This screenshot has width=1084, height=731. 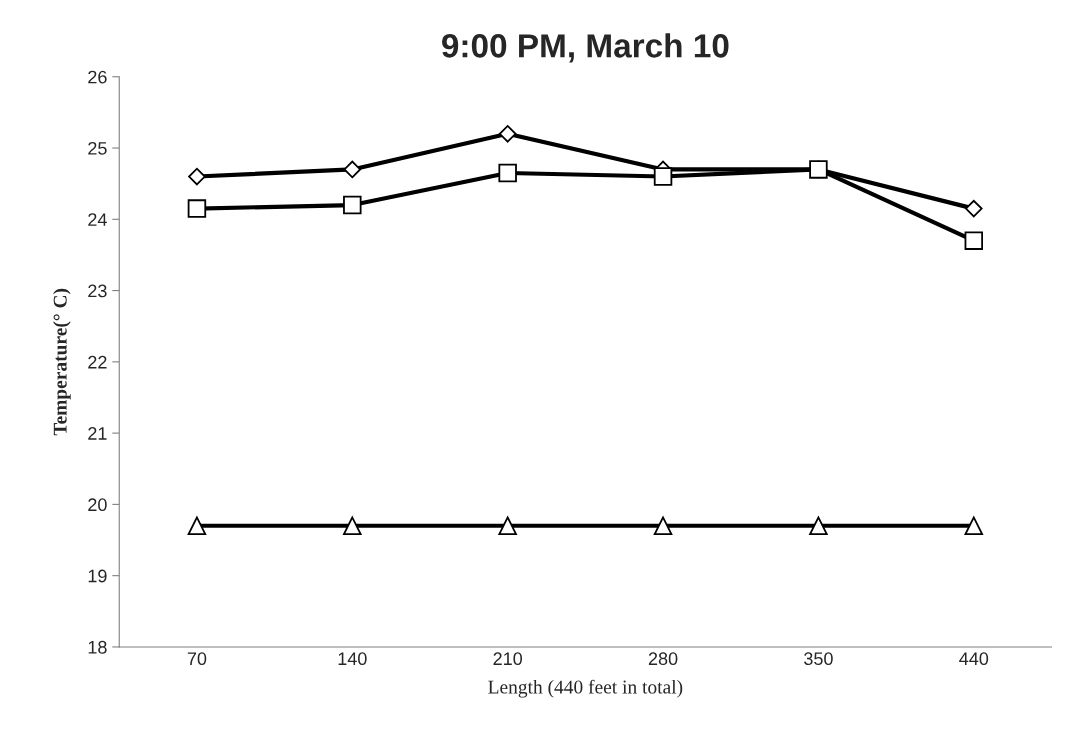 What do you see at coordinates (97, 505) in the screenshot?
I see `y-tick-label: 20` at bounding box center [97, 505].